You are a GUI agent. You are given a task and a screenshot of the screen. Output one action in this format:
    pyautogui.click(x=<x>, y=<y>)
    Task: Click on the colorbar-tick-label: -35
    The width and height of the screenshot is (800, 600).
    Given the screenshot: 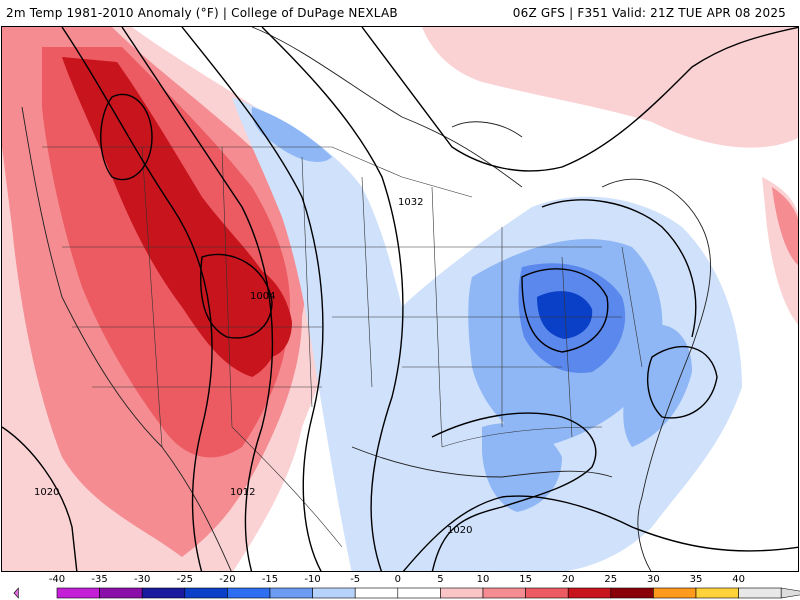 What is the action you would take?
    pyautogui.click(x=99, y=579)
    